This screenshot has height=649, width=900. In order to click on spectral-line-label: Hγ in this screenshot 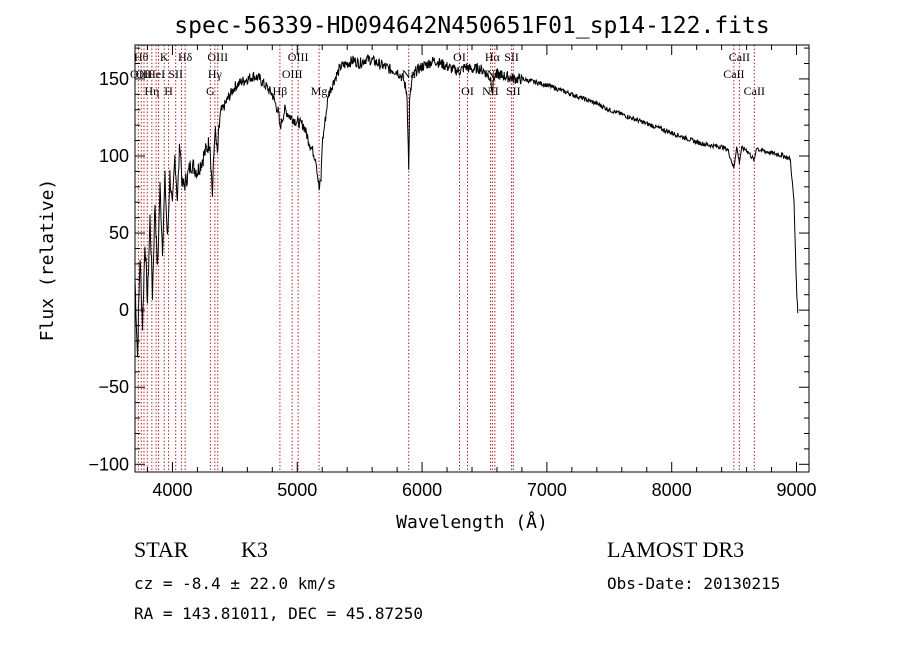, I will do `click(215, 74)`.